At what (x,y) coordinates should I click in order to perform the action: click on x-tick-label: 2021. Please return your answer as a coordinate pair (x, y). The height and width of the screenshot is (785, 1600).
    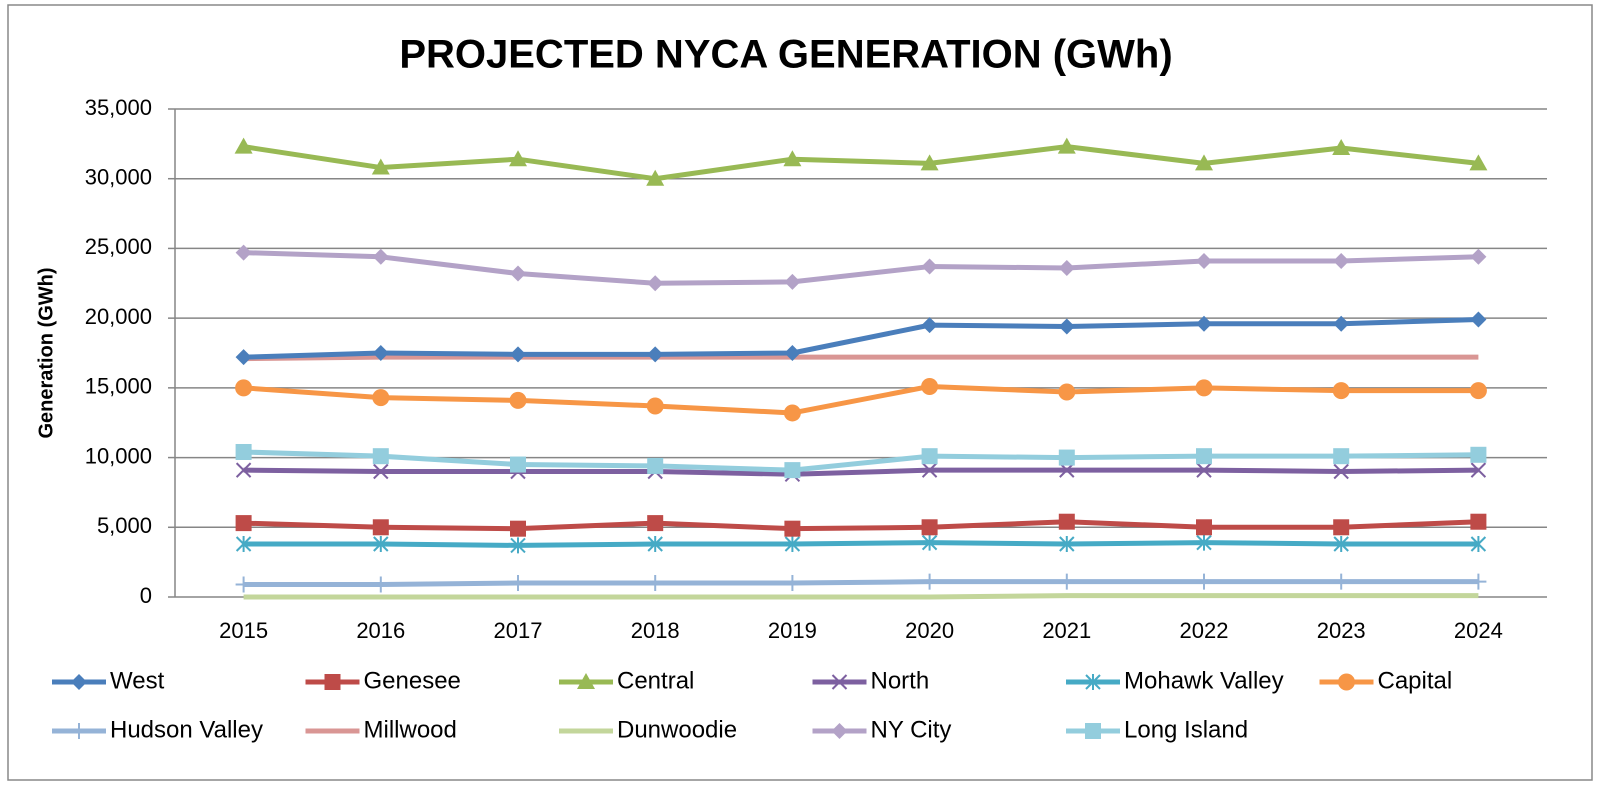
    Looking at the image, I should click on (1066, 630).